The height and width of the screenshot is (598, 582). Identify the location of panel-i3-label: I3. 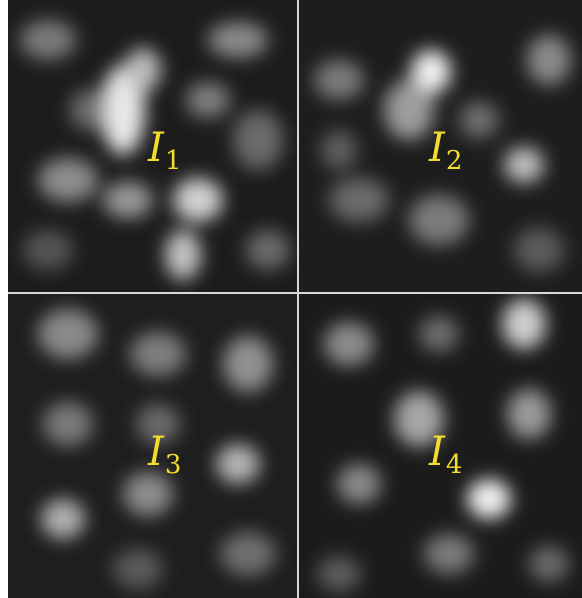
(165, 454).